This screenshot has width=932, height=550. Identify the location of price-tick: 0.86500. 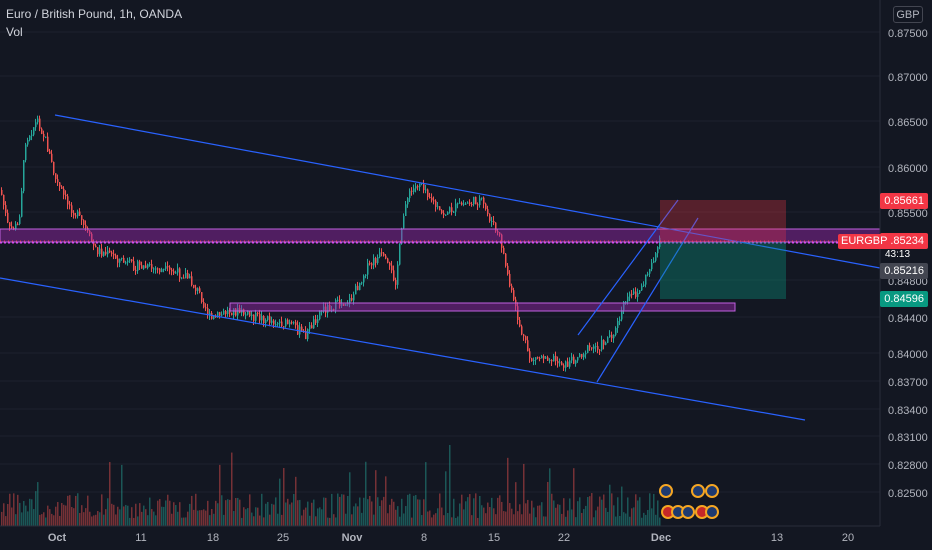
(908, 123).